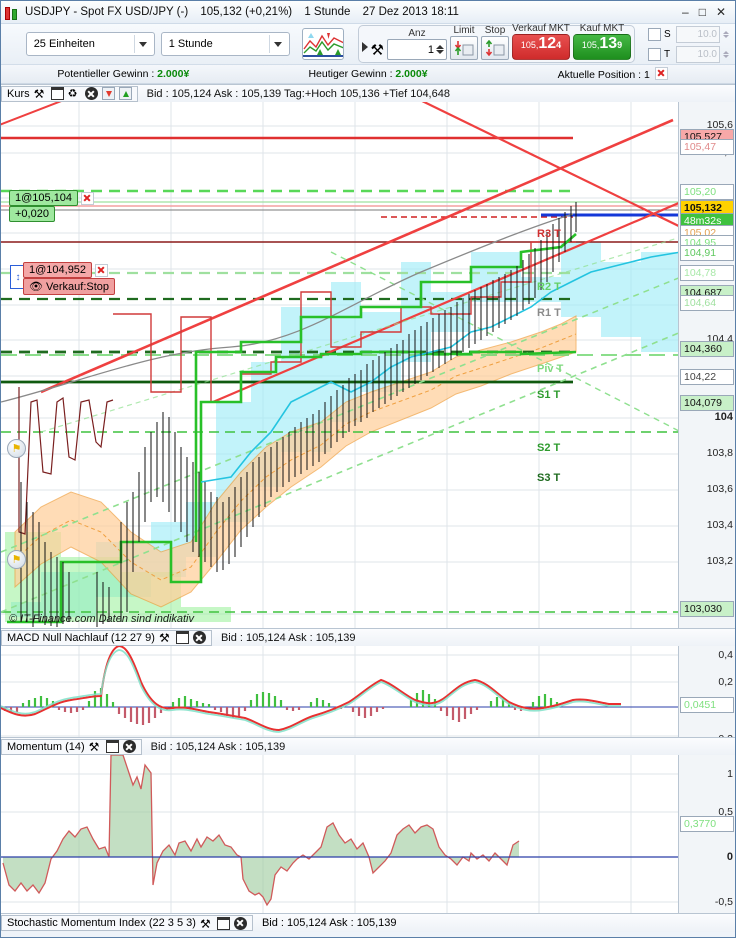 Image resolution: width=736 pixels, height=938 pixels. I want to click on order-entry-box: ⚒ Anz 1 Limit Stop Ver, so click(496, 43).